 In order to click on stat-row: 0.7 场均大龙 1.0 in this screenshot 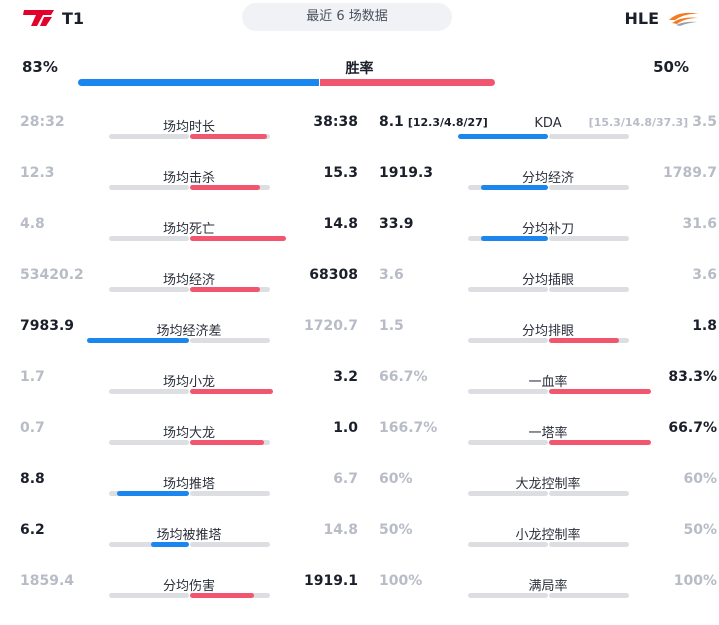, I will do `click(189, 440)`.